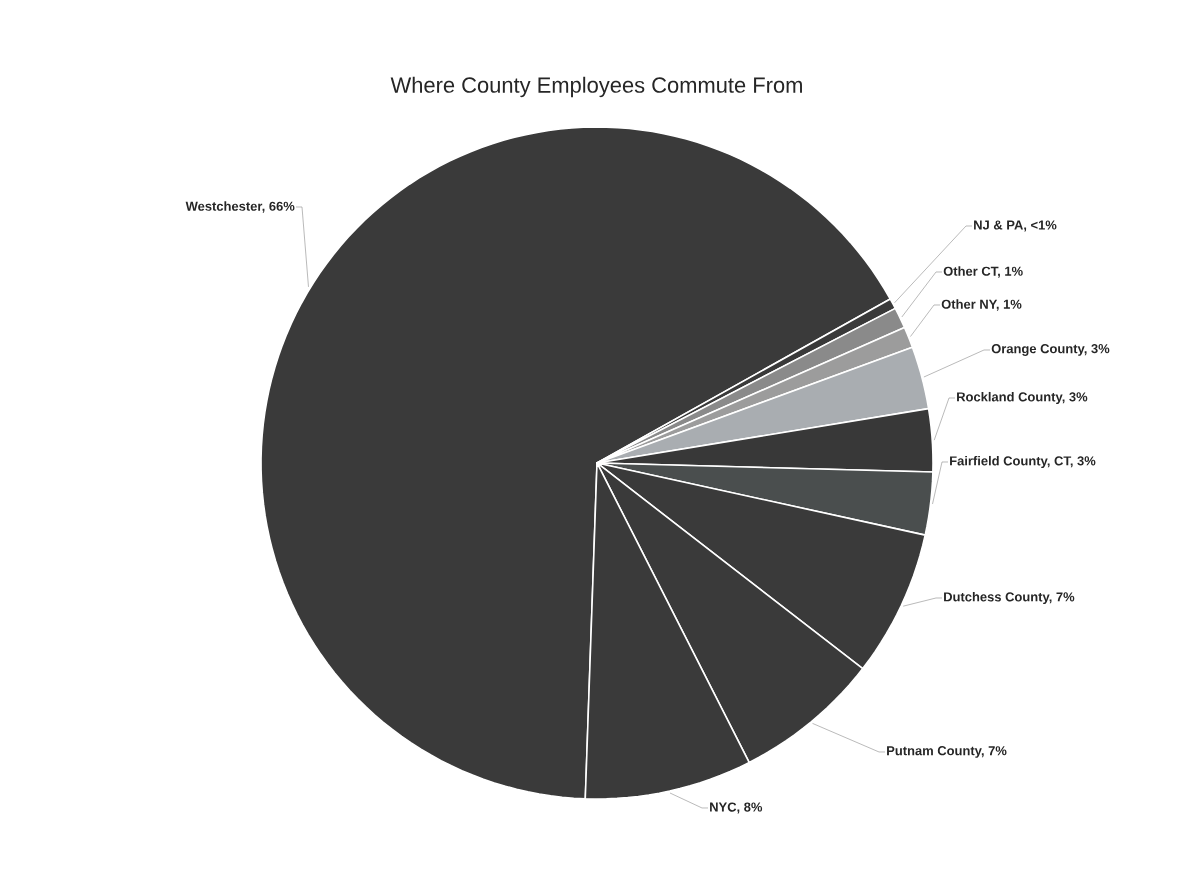  What do you see at coordinates (1023, 462) in the screenshot?
I see `slice-label: Fairfield County, CT, 3%` at bounding box center [1023, 462].